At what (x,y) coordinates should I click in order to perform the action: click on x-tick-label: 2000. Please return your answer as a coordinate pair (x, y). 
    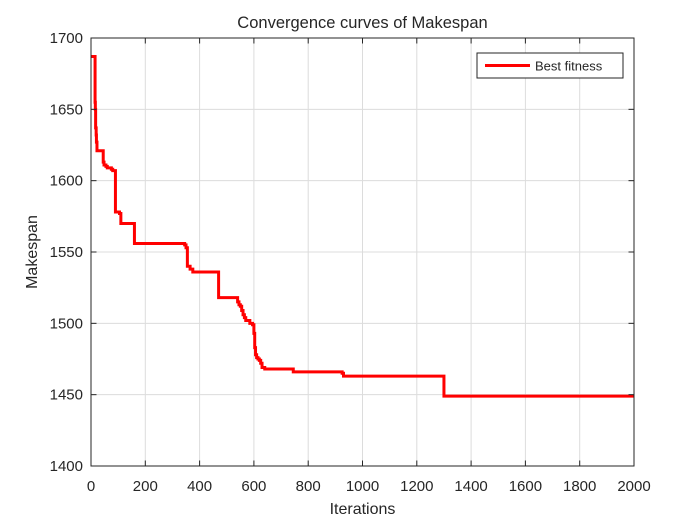
    Looking at the image, I should click on (633, 486).